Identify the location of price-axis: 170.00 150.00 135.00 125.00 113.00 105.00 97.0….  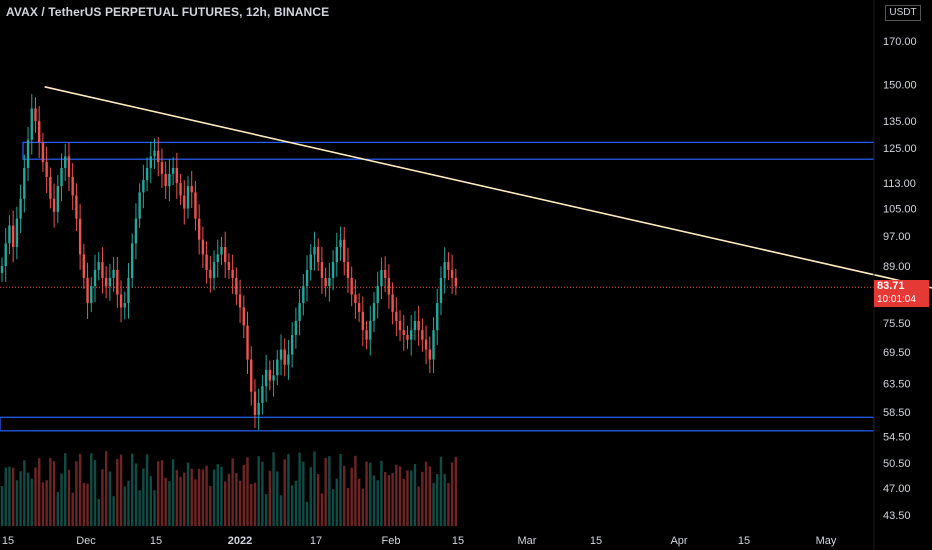
(900, 279).